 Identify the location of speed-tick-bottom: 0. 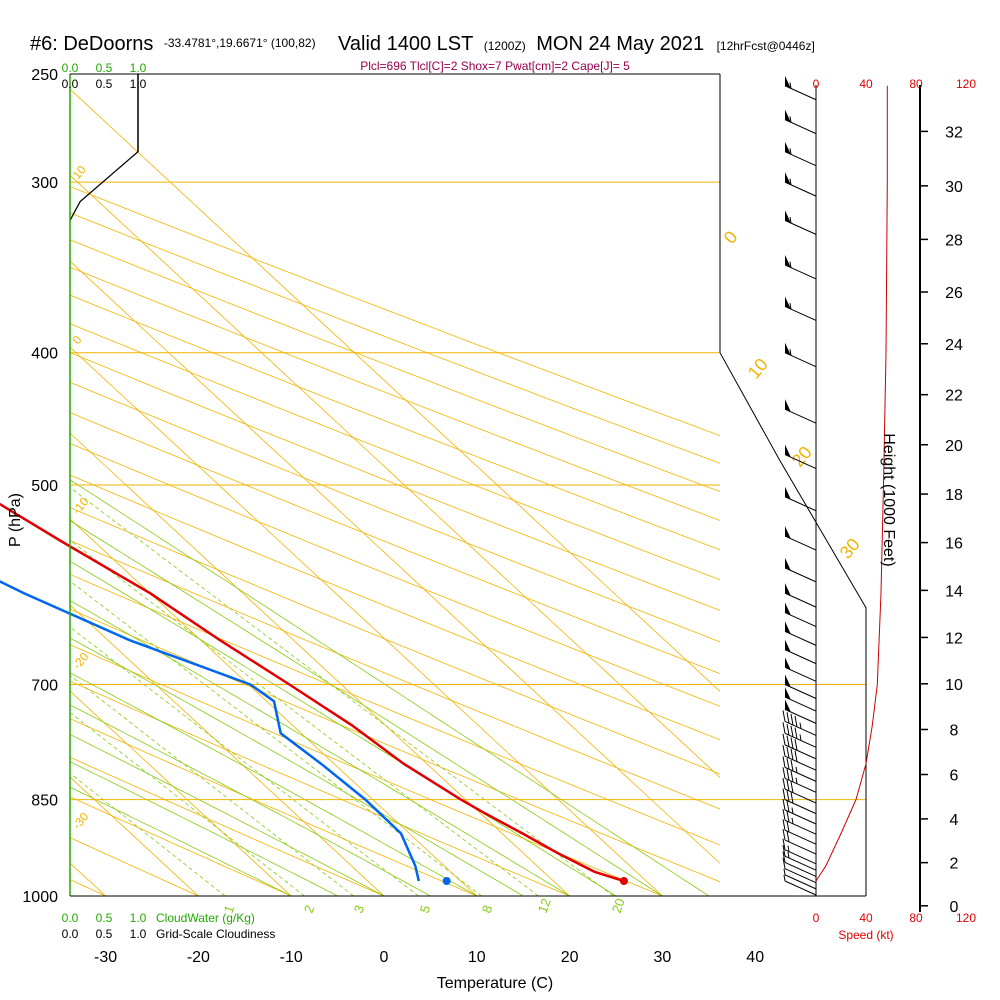
(816, 918).